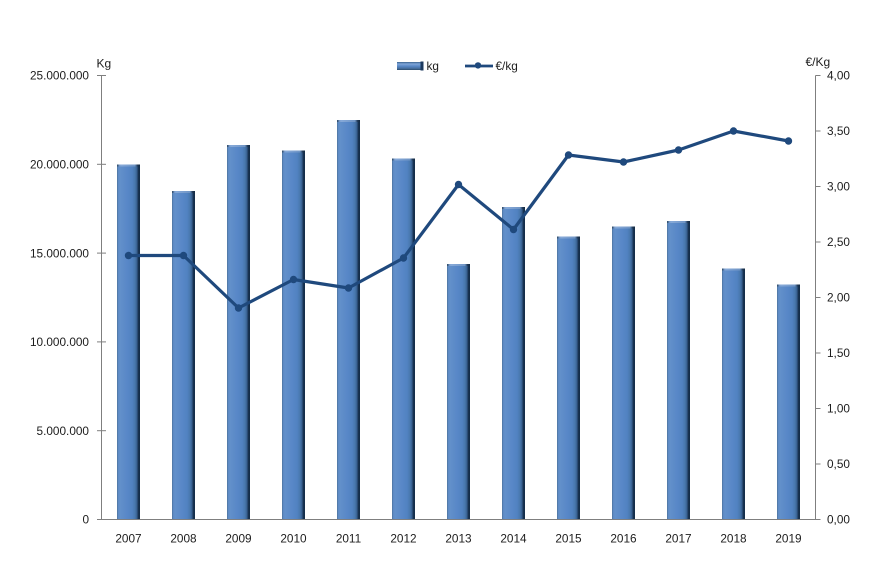  What do you see at coordinates (678, 538) in the screenshot?
I see `svg-text: 2017` at bounding box center [678, 538].